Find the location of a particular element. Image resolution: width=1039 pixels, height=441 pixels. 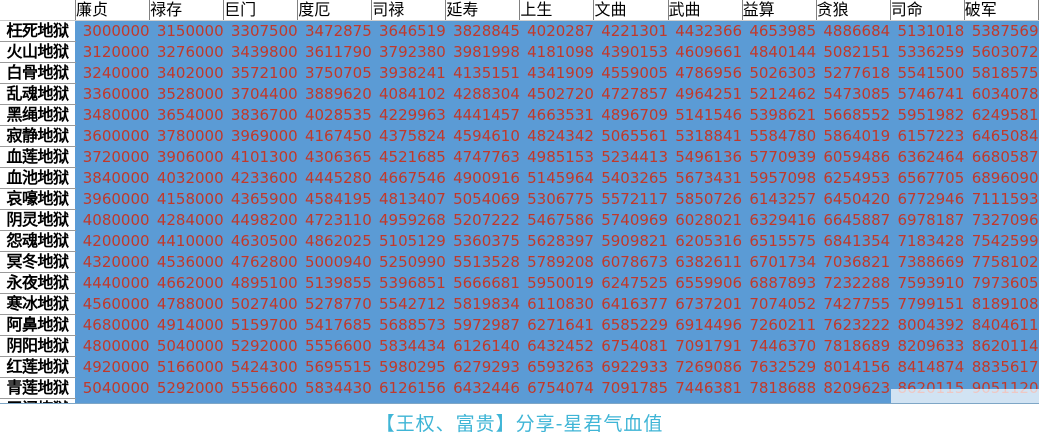

data-cell: 5212462 is located at coordinates (779, 94).